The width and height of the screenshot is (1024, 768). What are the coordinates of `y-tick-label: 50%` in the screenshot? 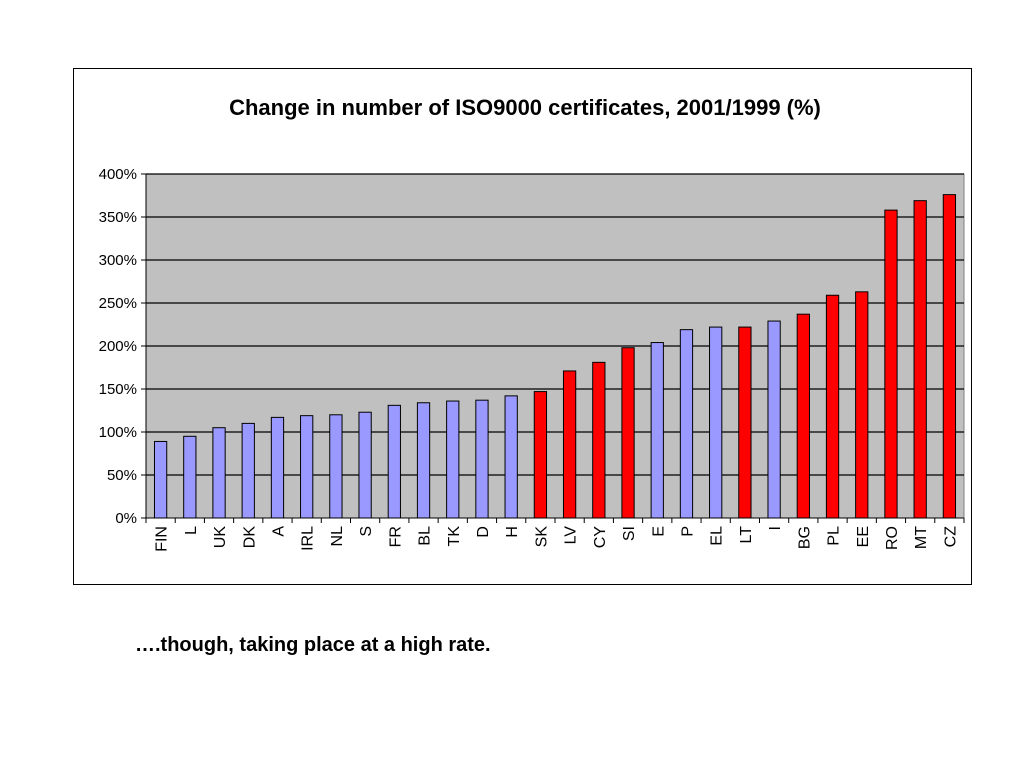 It's located at (122, 475).